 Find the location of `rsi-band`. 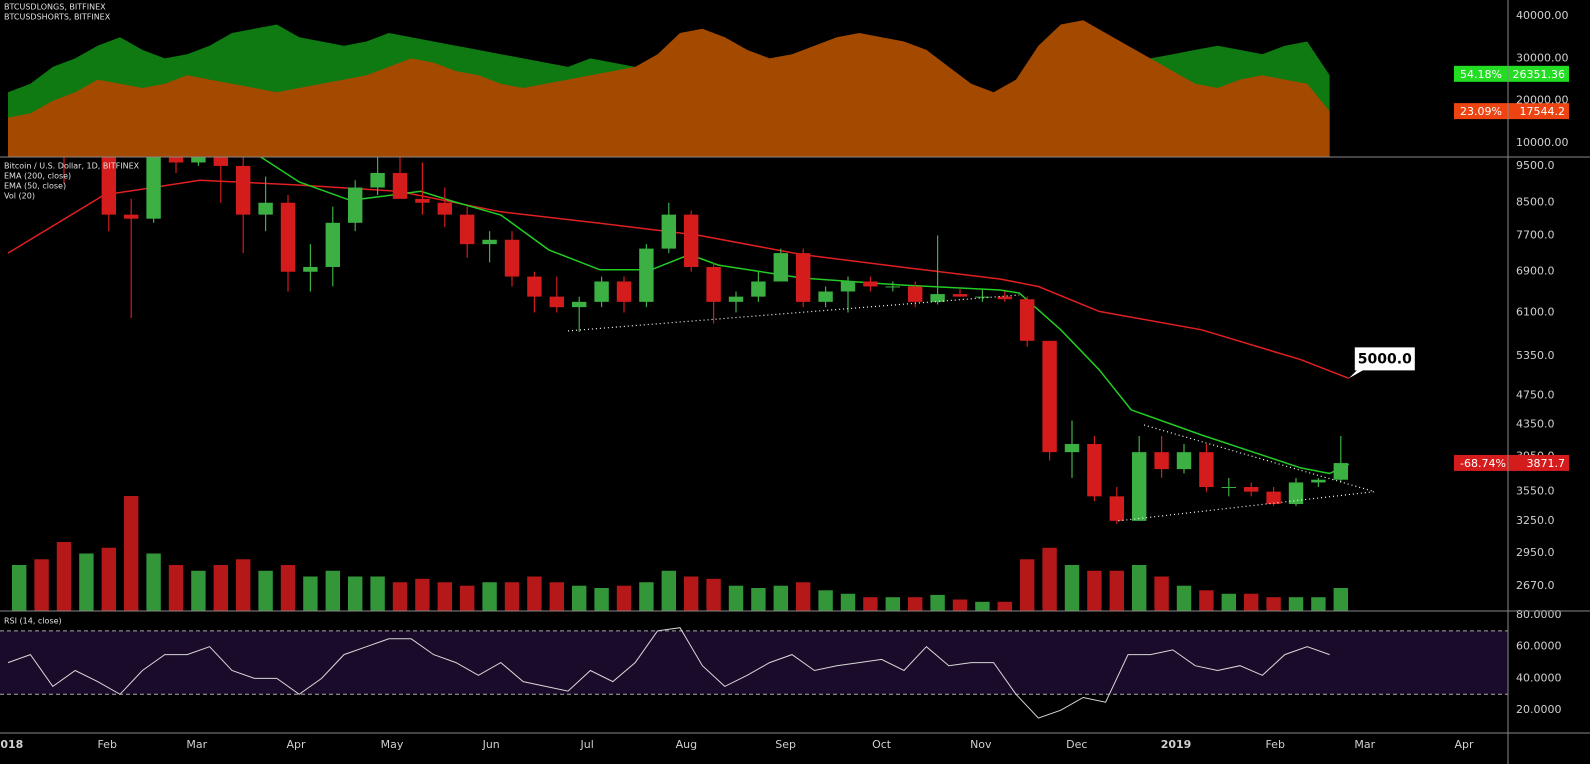

rsi-band is located at coordinates (754, 662).